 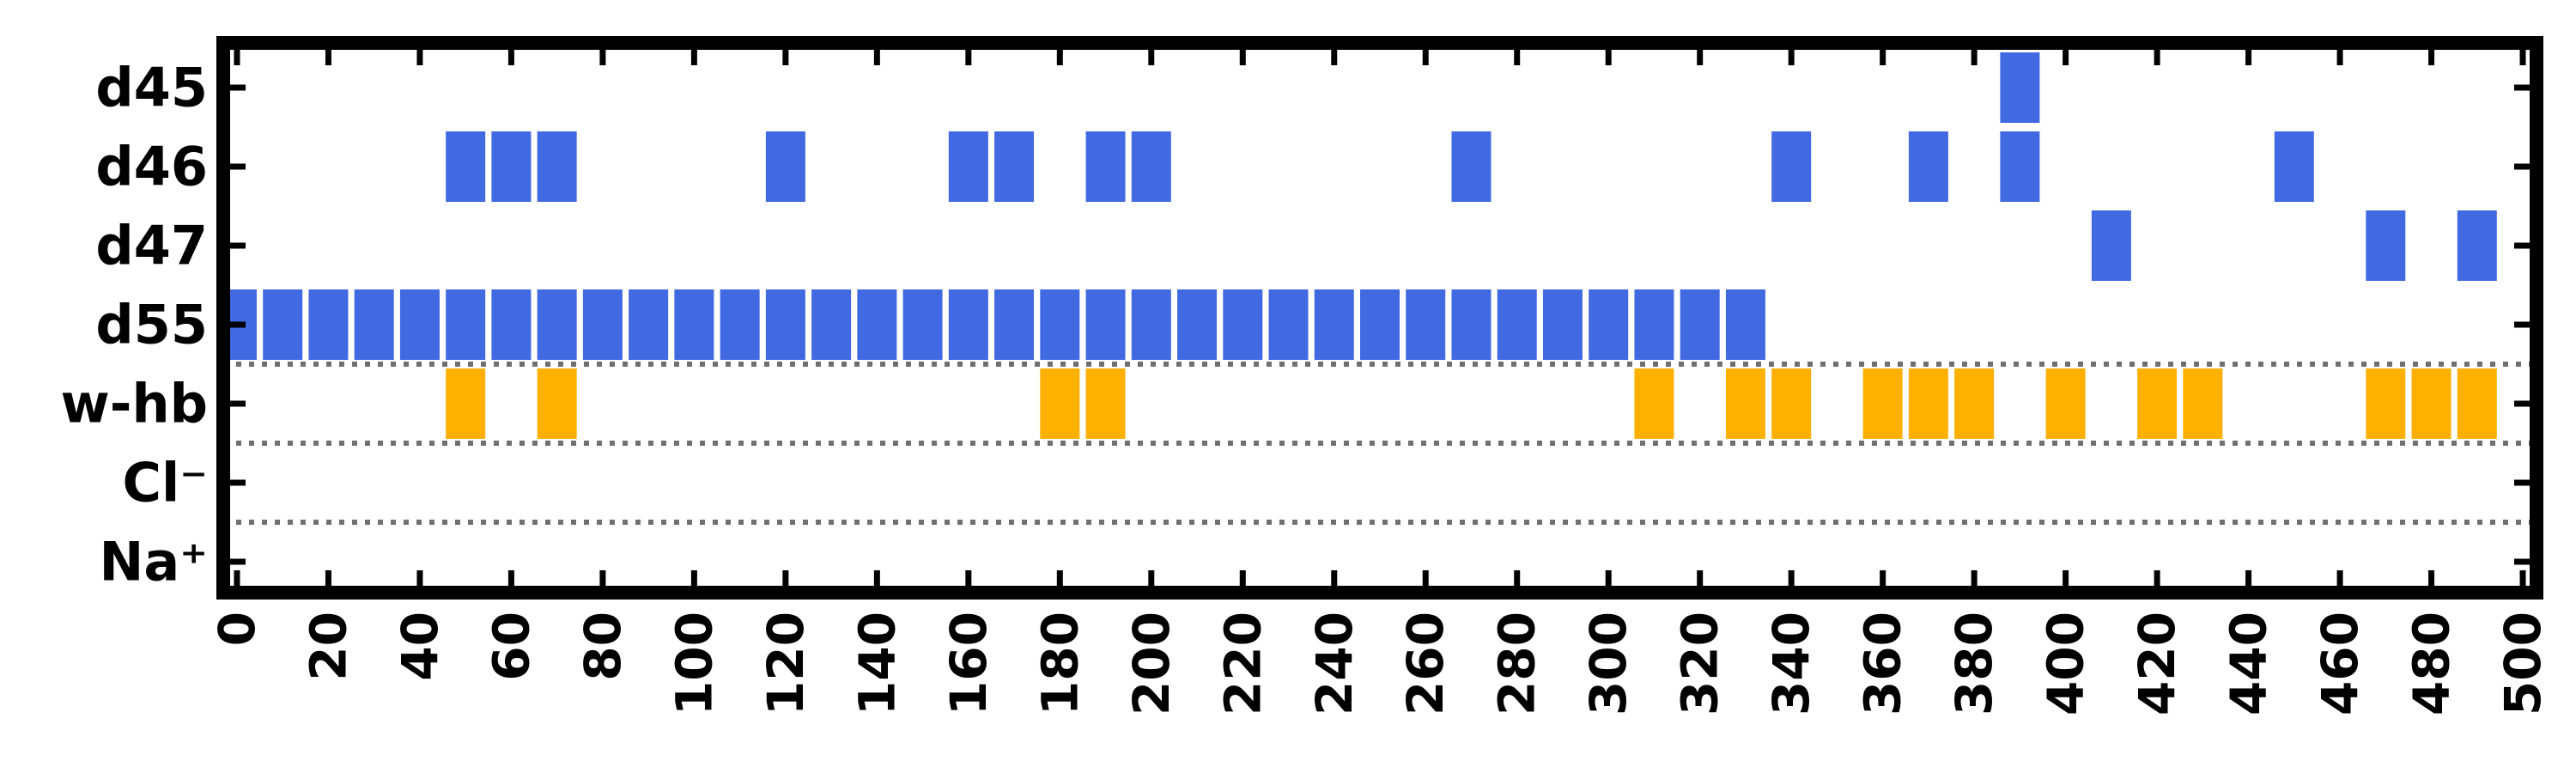 I want to click on x-label-140: 140, so click(x=877, y=663).